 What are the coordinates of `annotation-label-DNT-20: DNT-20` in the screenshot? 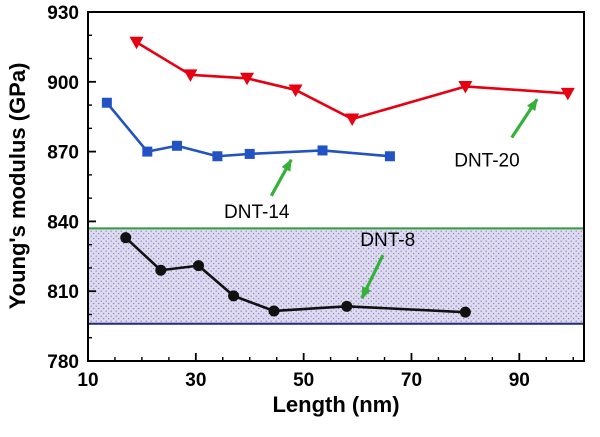 It's located at (486, 161).